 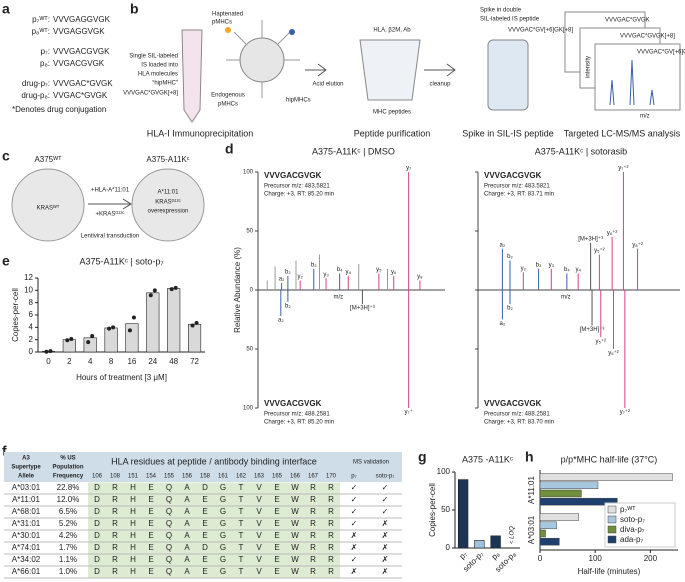 What do you see at coordinates (68, 547) in the screenshot?
I see `cell: 1.7%` at bounding box center [68, 547].